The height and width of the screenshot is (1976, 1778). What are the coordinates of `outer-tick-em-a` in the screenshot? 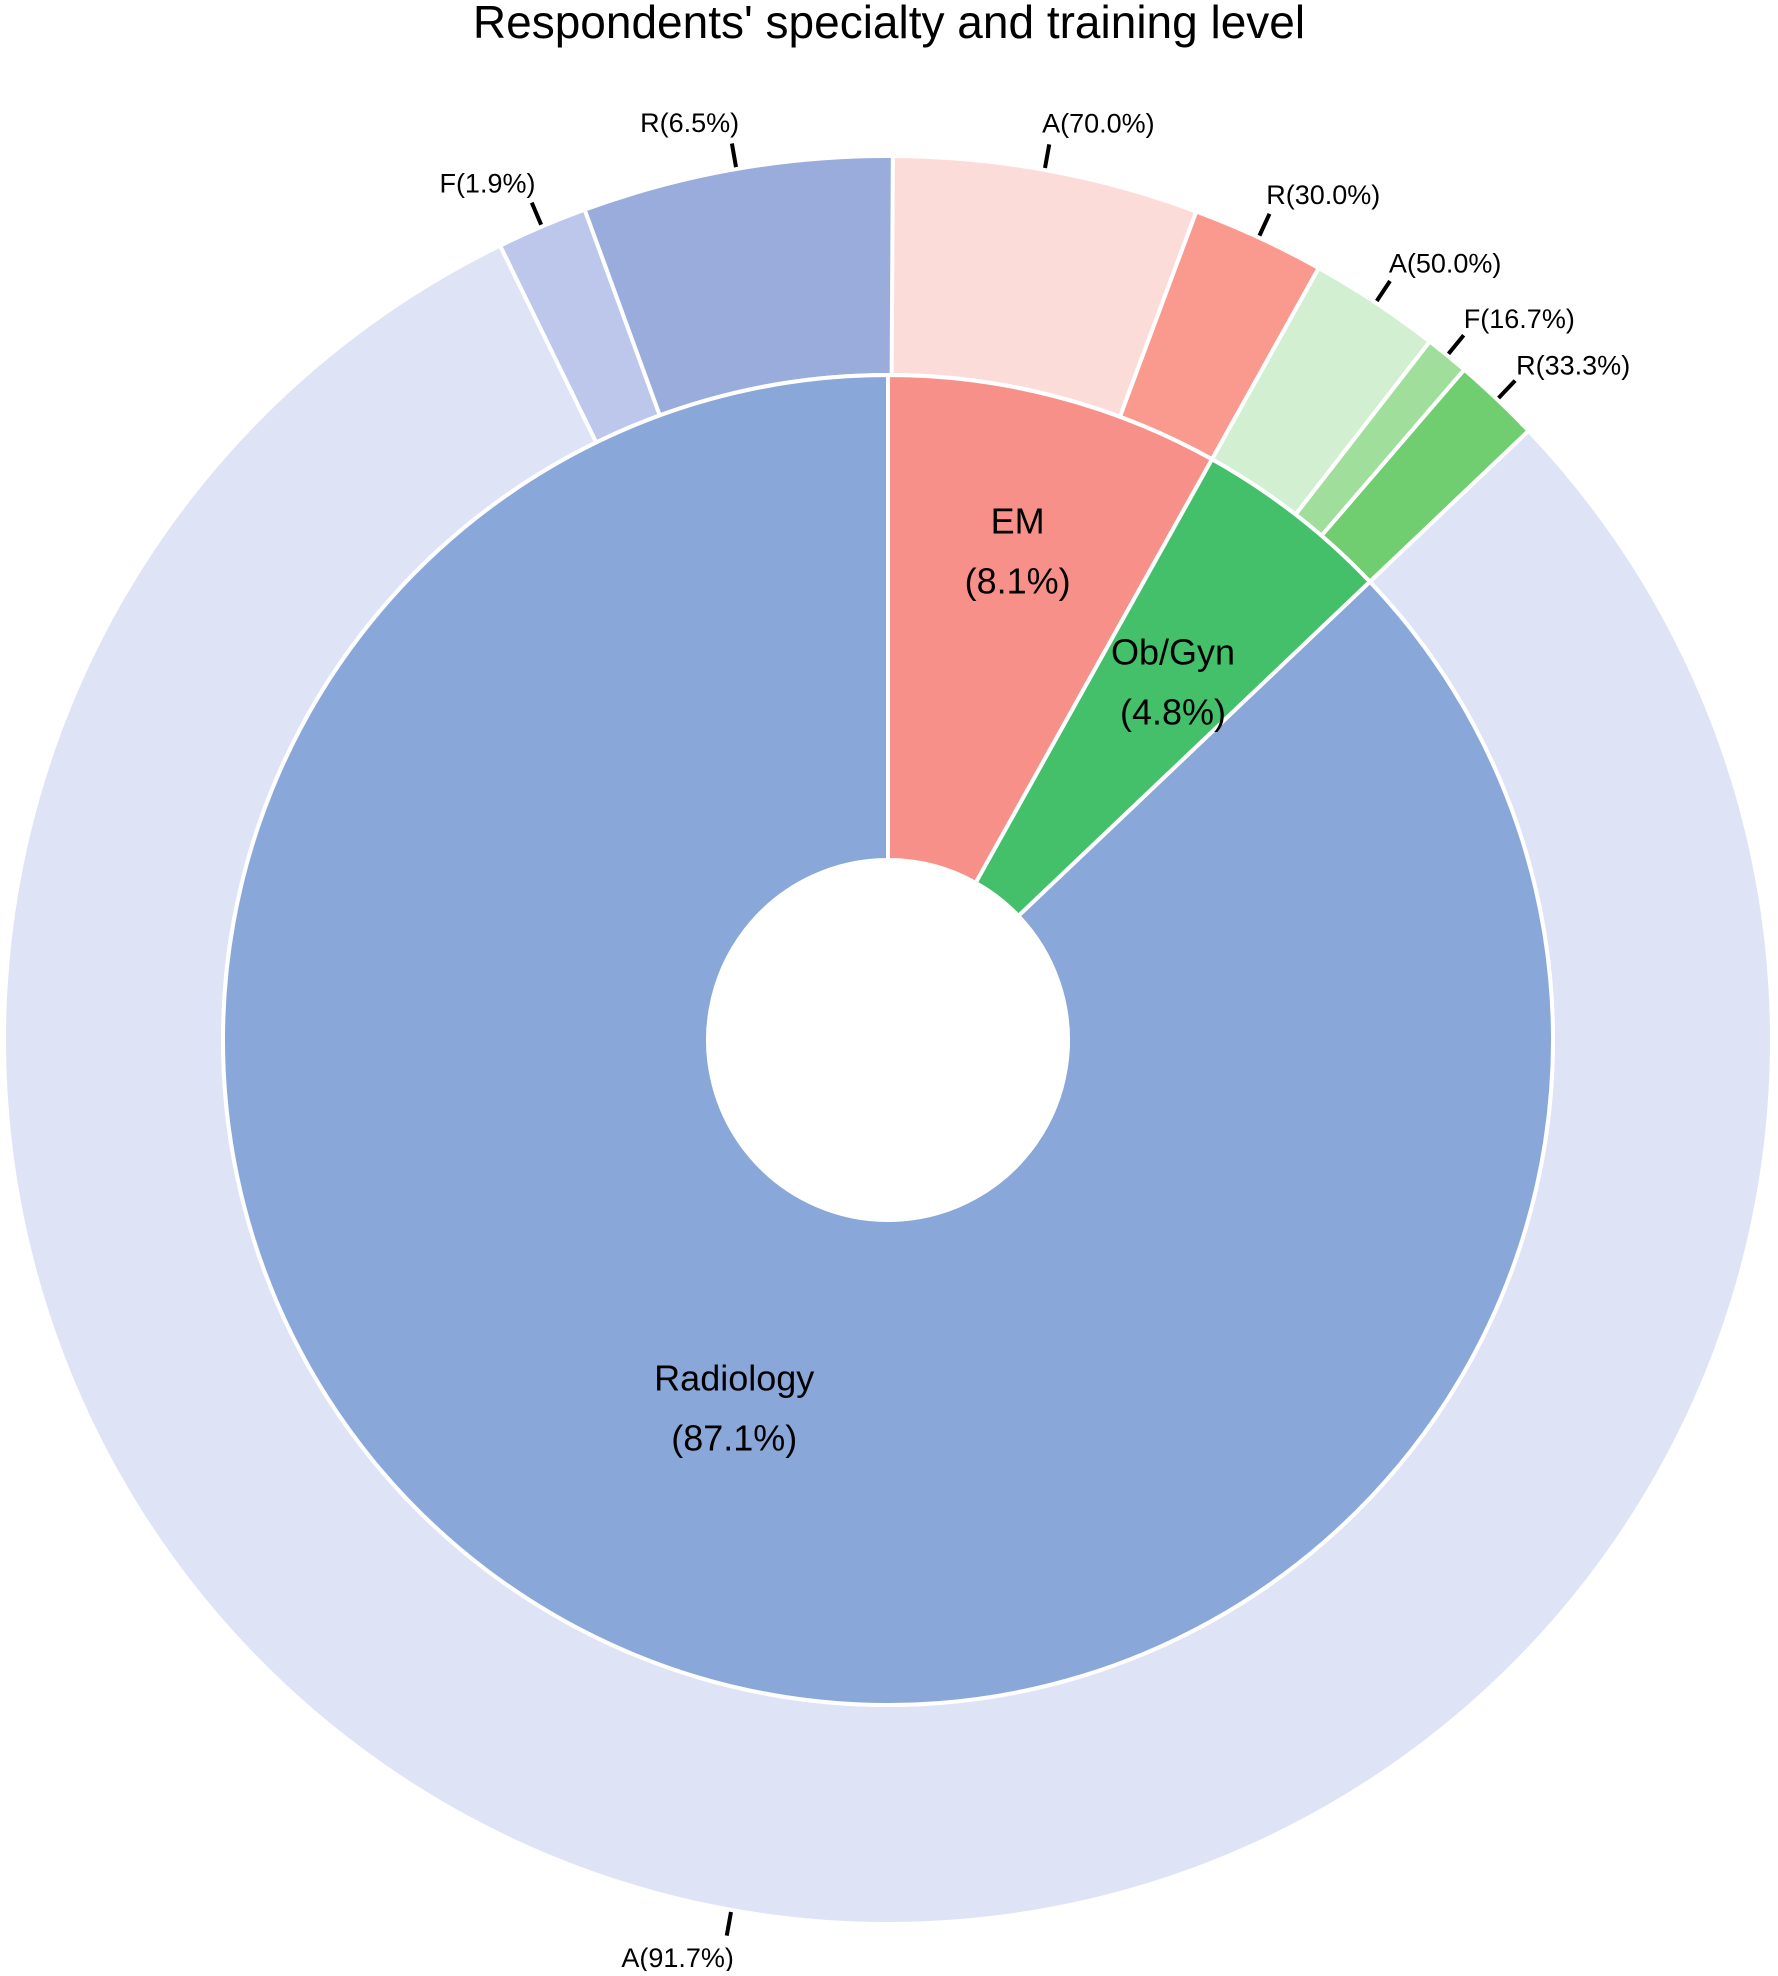 It's located at (1047, 156).